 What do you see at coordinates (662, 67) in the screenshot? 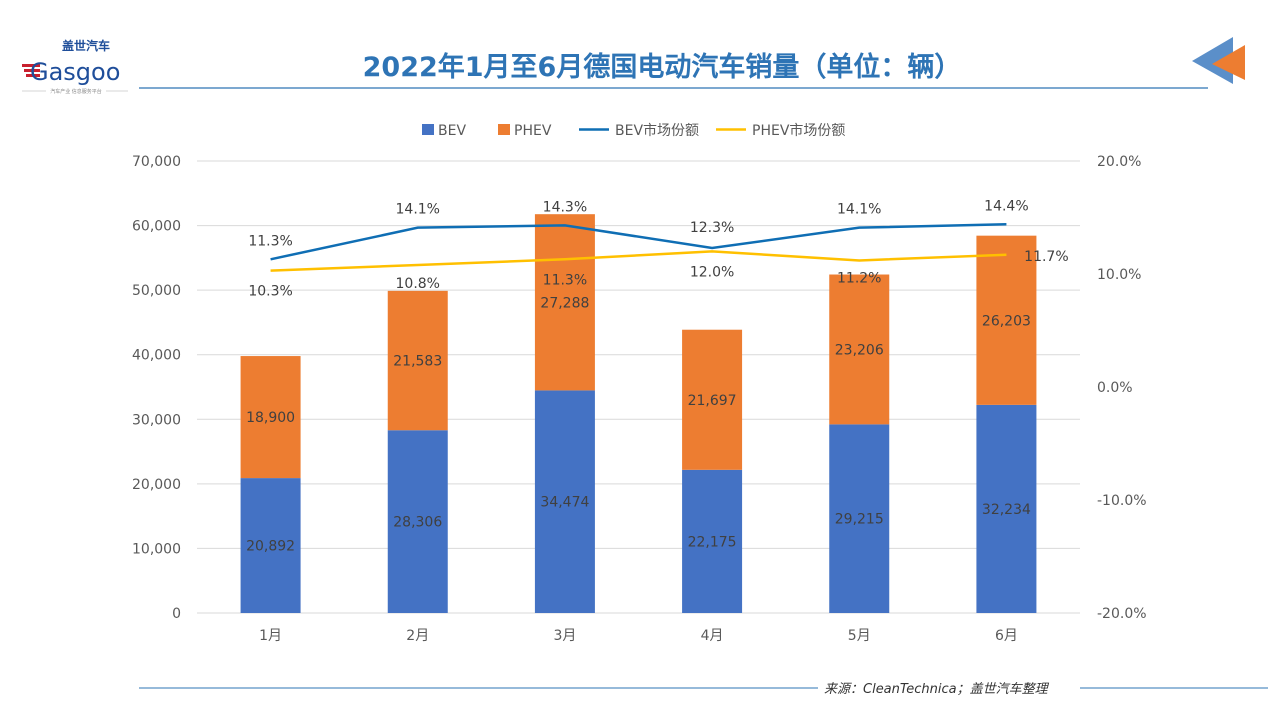
I see `page-title: 2022年1月至6月德国电动汽车销量（单位：辆）` at bounding box center [662, 67].